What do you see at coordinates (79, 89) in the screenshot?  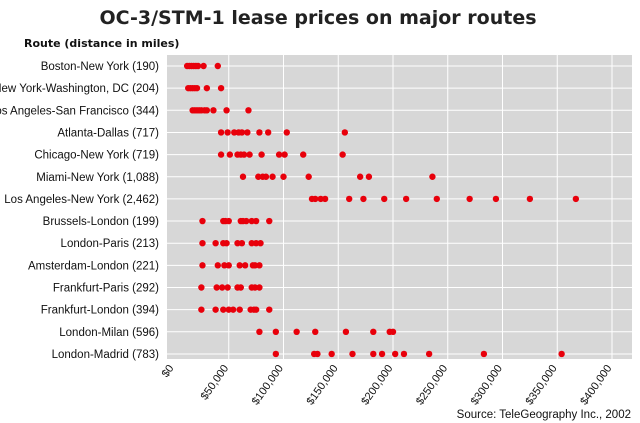 I see `route-label: New York-Washington, DC (204)` at bounding box center [79, 89].